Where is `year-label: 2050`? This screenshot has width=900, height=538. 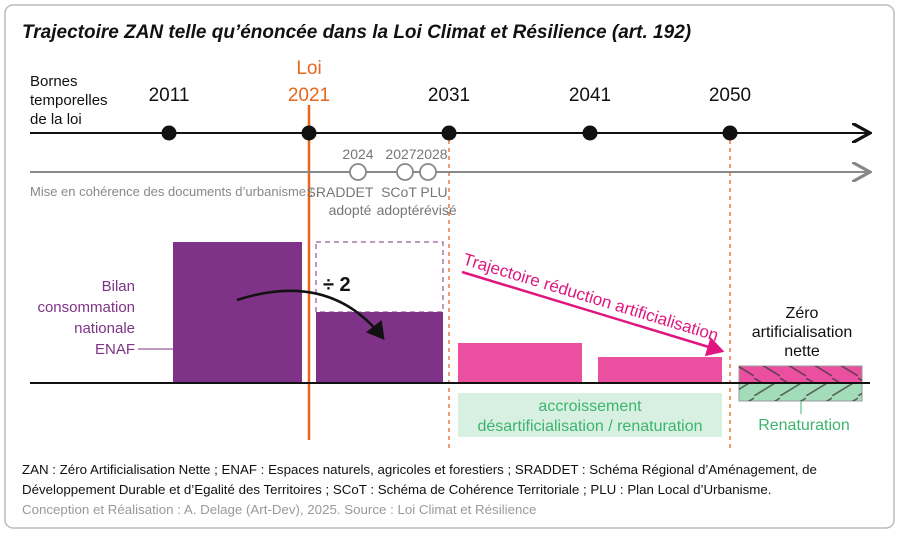 year-label: 2050 is located at coordinates (730, 95).